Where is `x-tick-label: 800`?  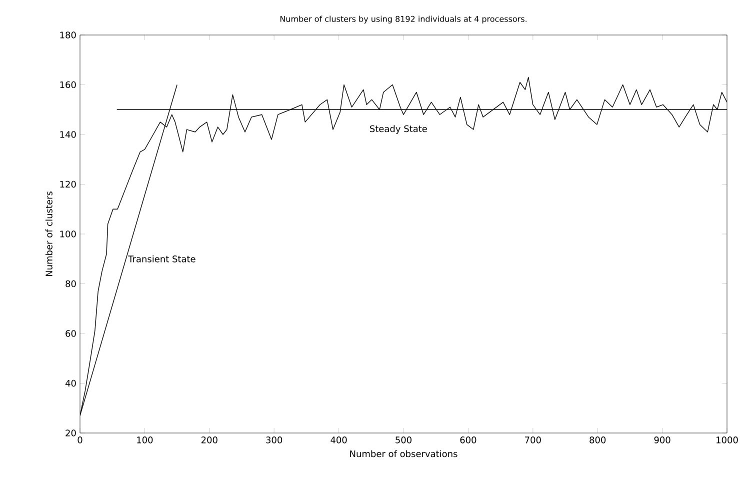
x-tick-label: 800 is located at coordinates (598, 440).